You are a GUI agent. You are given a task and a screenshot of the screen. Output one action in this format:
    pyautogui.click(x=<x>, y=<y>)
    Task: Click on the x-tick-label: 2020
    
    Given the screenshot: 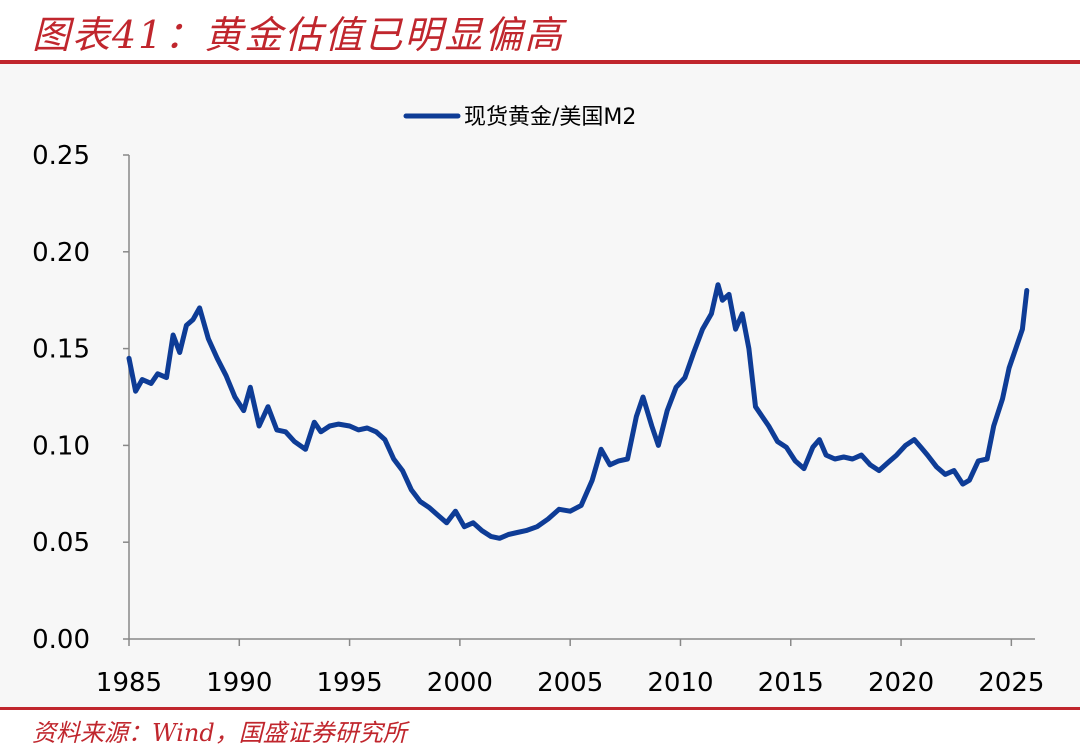 What is the action you would take?
    pyautogui.click(x=901, y=683)
    